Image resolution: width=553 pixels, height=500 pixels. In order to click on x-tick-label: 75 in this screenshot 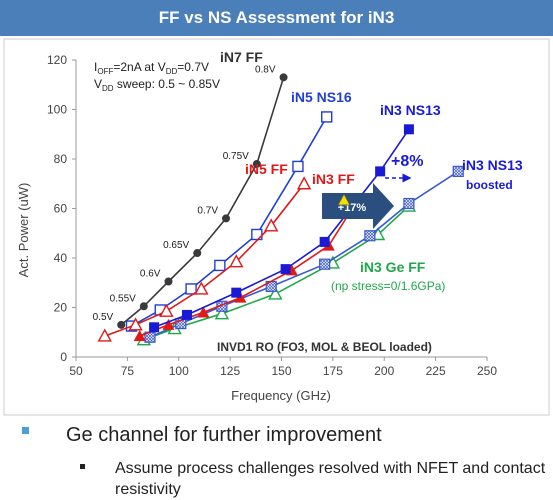, I will do `click(128, 371)`.